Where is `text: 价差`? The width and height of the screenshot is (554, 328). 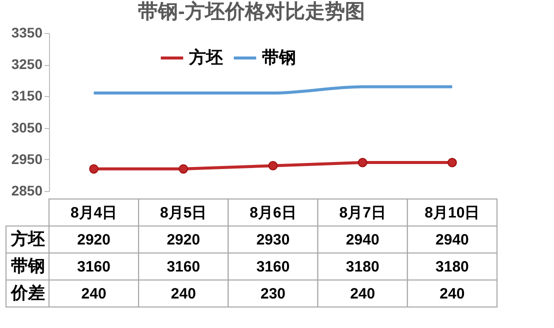
text: 价差 is located at coordinates (27, 294).